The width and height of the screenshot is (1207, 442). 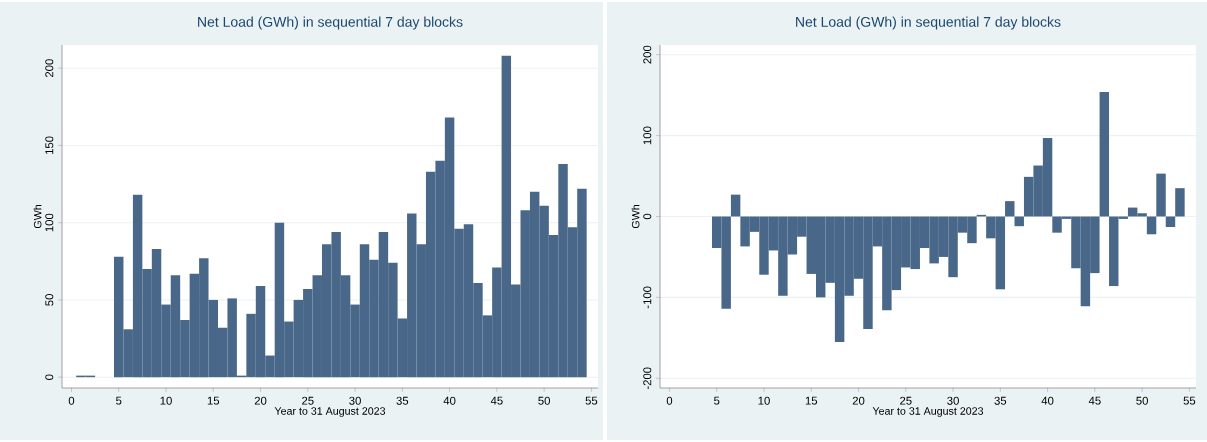 I want to click on y-tick-label: 150, so click(x=49, y=145).